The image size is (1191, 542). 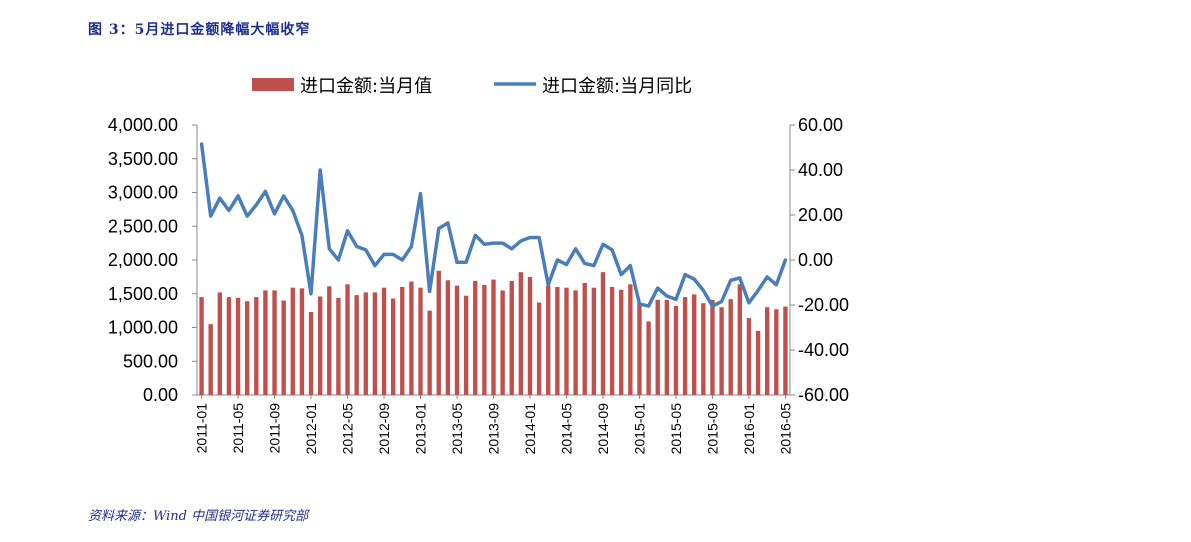 I want to click on x-tick-label: 2011-05, so click(x=238, y=428).